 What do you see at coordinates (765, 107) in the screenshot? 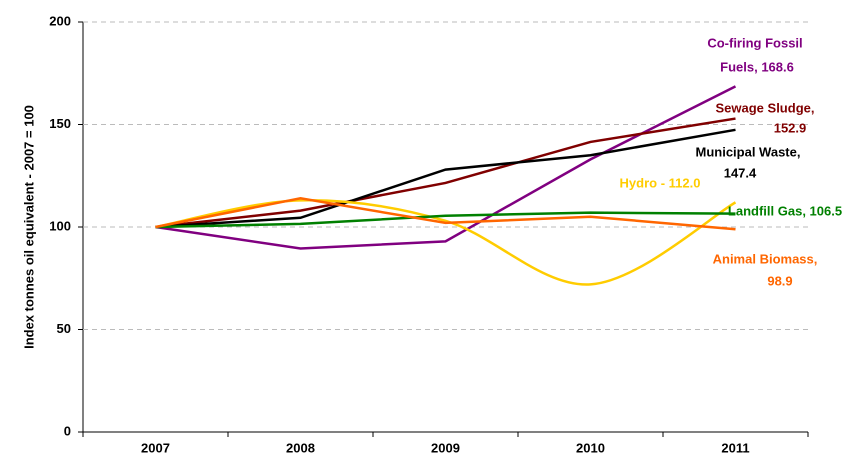
I see `series-annotation: Sewage Sludge,` at bounding box center [765, 107].